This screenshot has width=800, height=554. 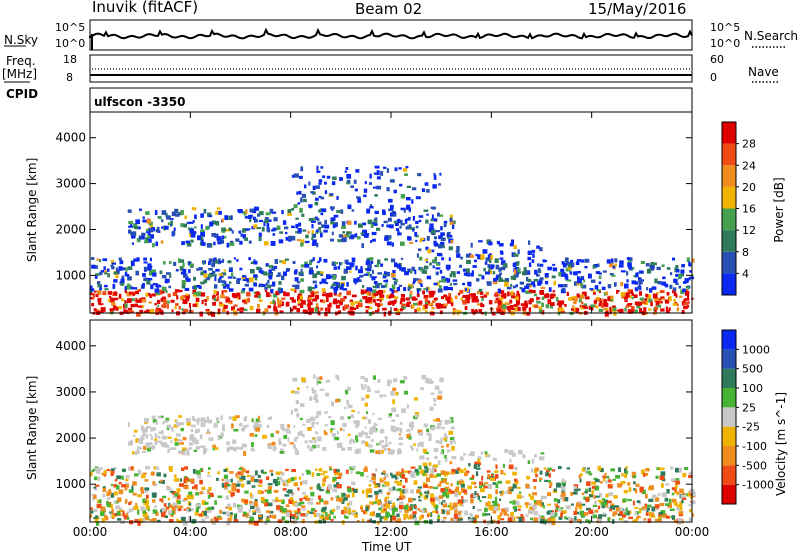 What do you see at coordinates (70, 184) in the screenshot?
I see `power-ytick-label-2: 3000` at bounding box center [70, 184].